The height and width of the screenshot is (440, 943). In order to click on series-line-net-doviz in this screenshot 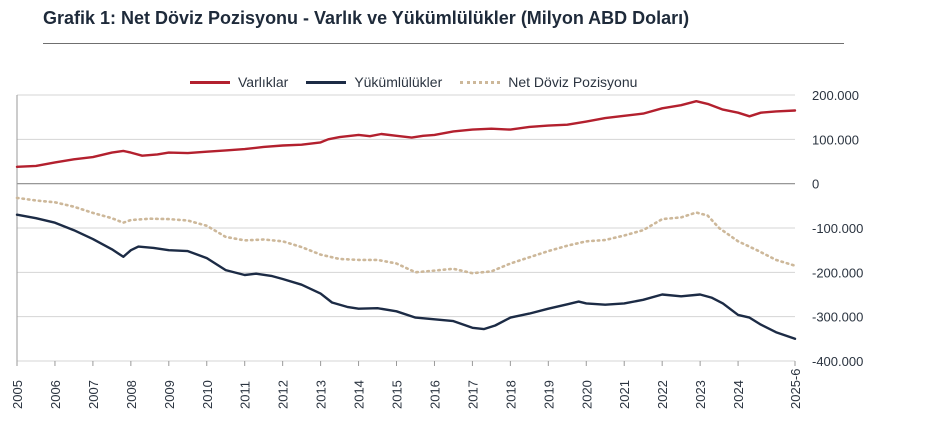, I will do `click(406, 235)`.